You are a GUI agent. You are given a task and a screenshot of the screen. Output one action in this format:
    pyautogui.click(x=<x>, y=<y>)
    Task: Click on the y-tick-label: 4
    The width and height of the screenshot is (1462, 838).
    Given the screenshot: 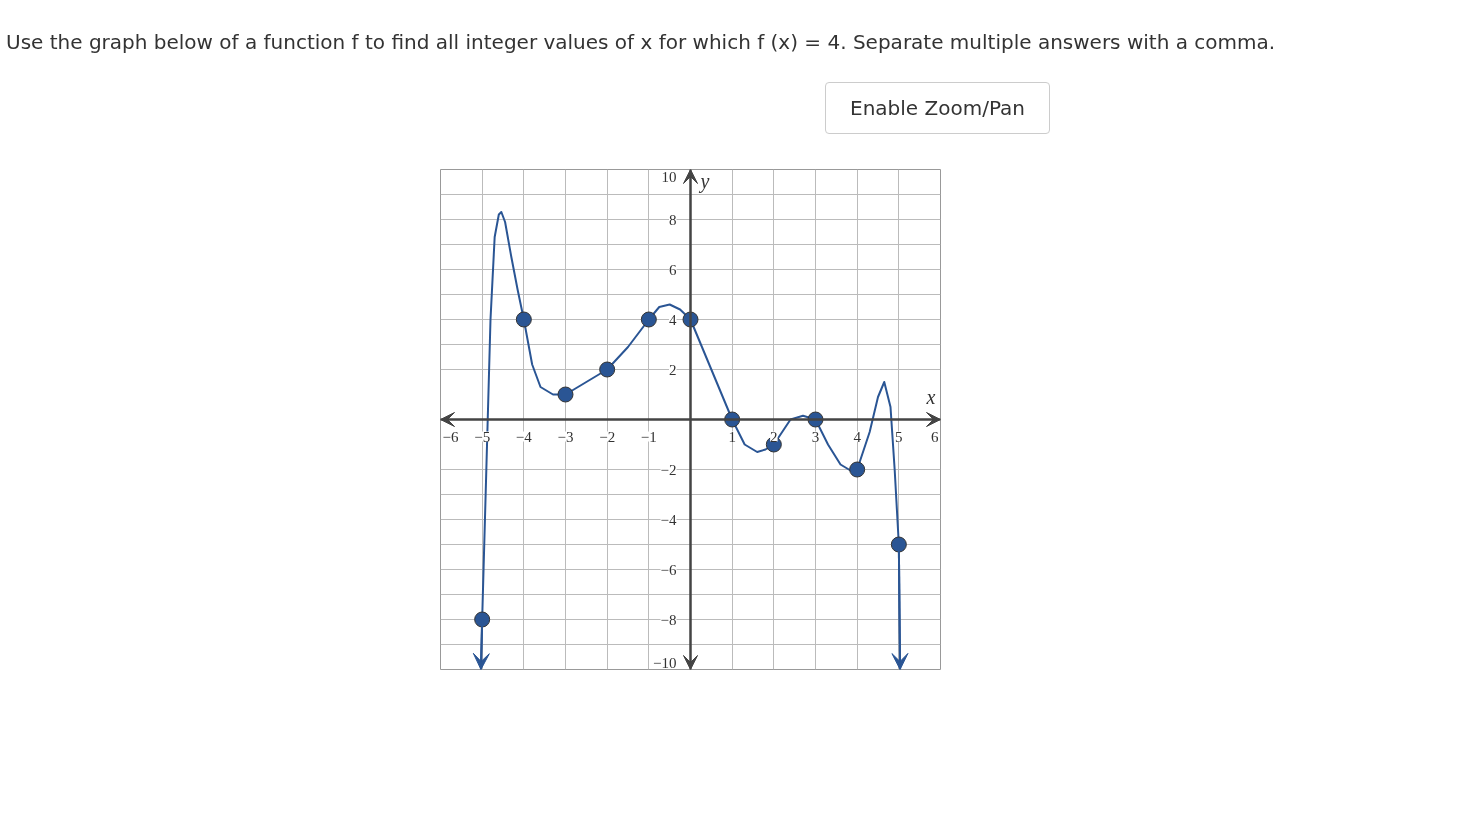 What is the action you would take?
    pyautogui.click(x=673, y=319)
    